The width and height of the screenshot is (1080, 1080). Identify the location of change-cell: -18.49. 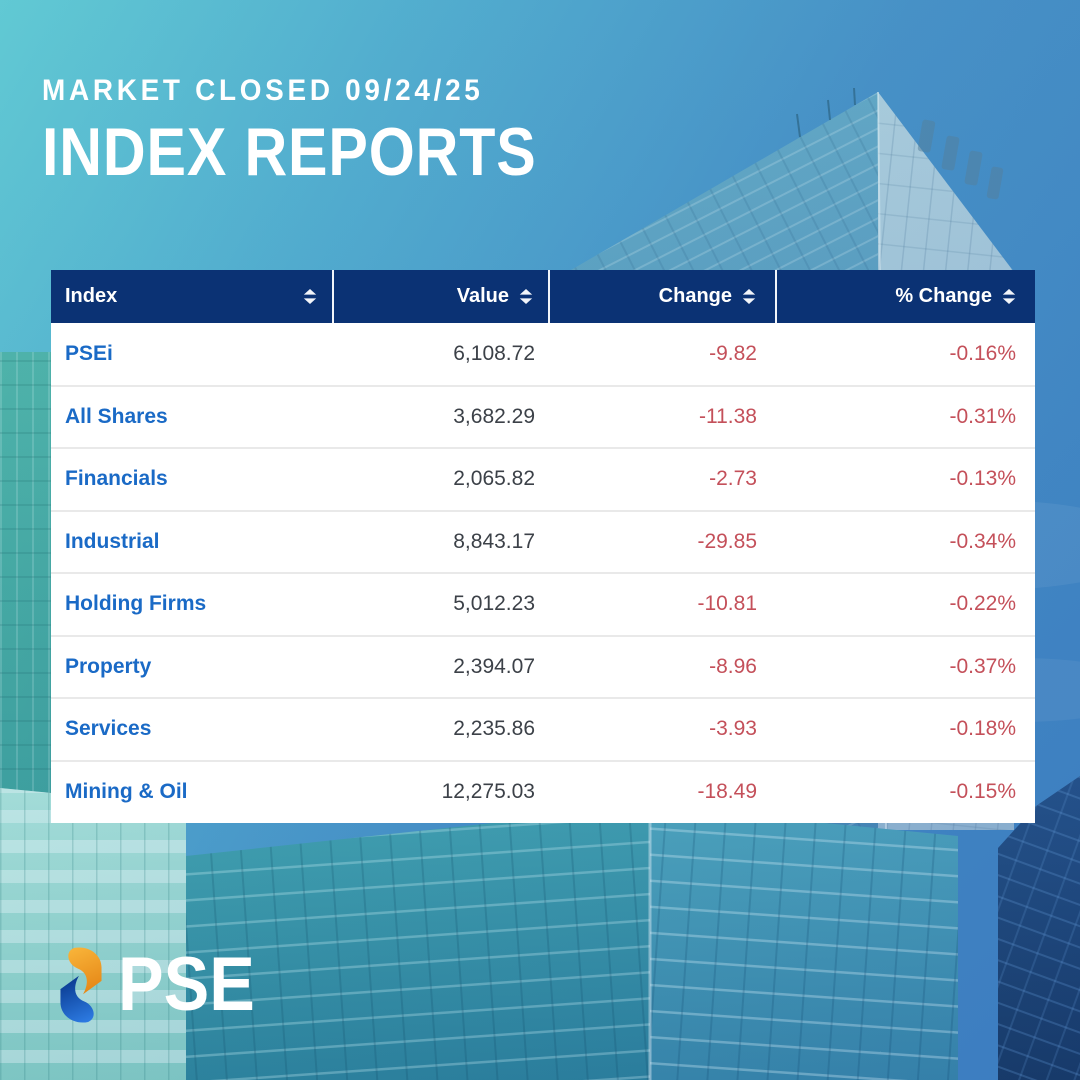
(662, 791).